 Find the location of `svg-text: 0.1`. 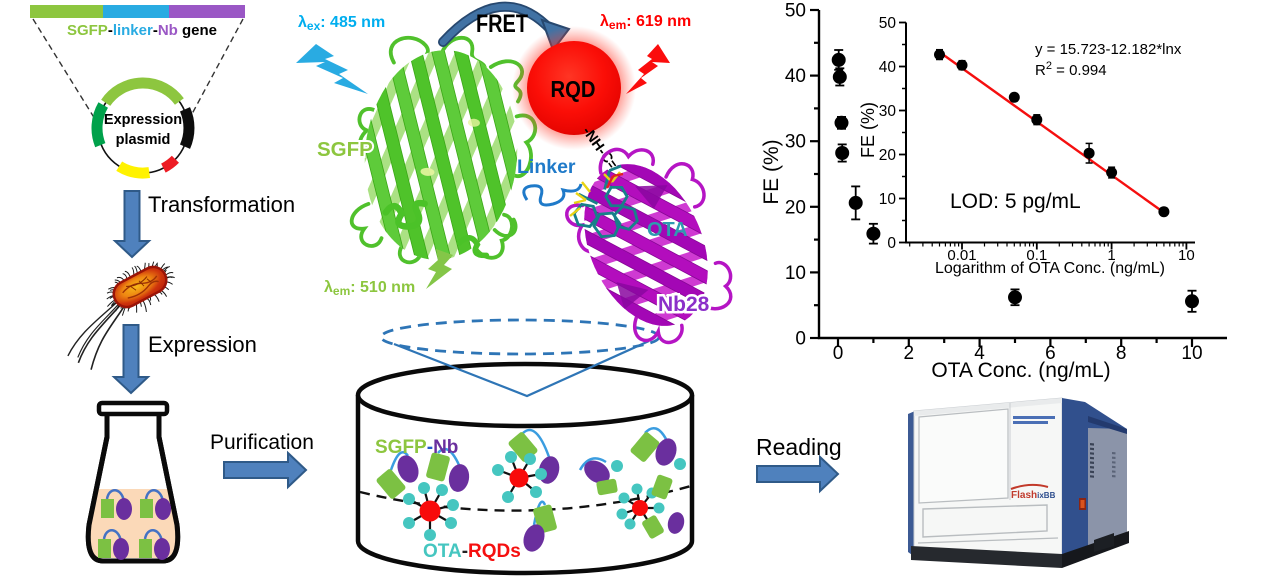

svg-text: 0.1 is located at coordinates (1036, 255).